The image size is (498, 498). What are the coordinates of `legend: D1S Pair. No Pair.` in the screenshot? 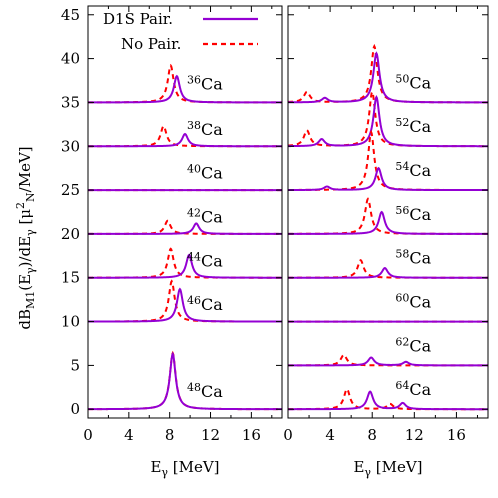 It's located at (180, 31).